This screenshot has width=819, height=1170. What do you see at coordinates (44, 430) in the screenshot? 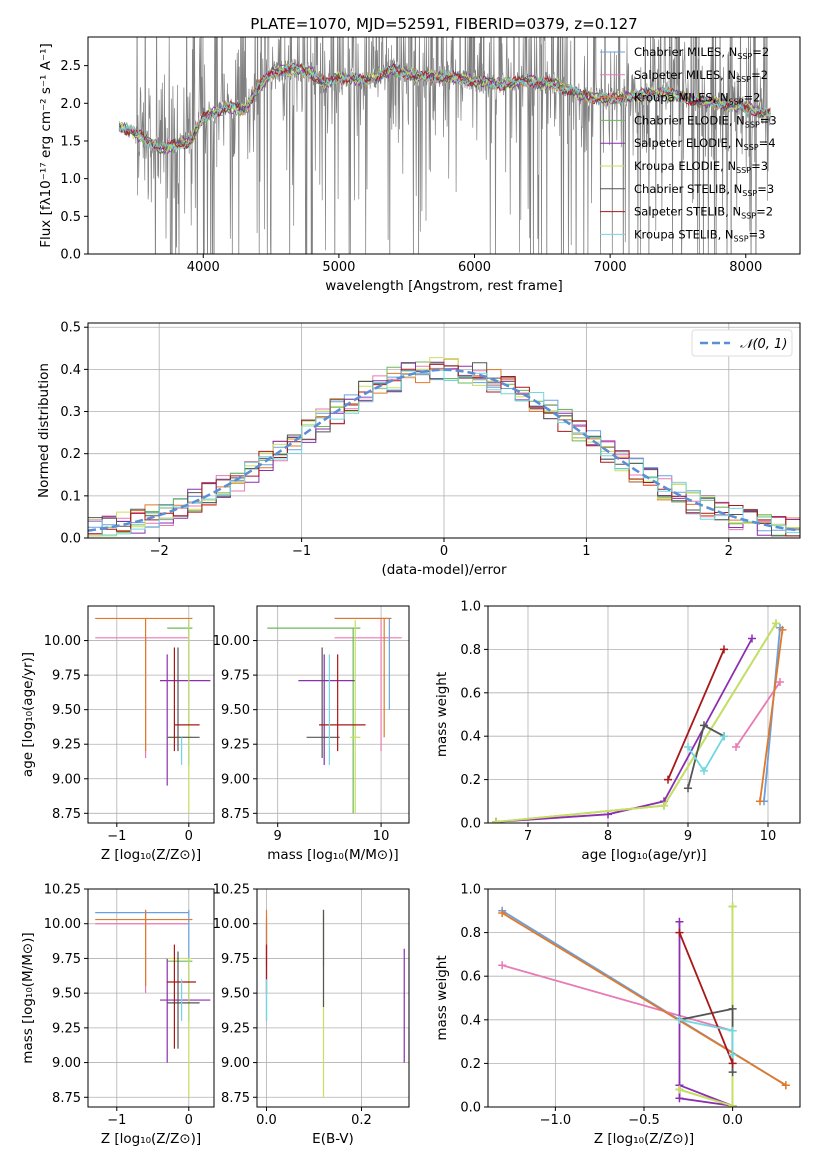
I see `y-axis-label: Normed distribution` at bounding box center [44, 430].